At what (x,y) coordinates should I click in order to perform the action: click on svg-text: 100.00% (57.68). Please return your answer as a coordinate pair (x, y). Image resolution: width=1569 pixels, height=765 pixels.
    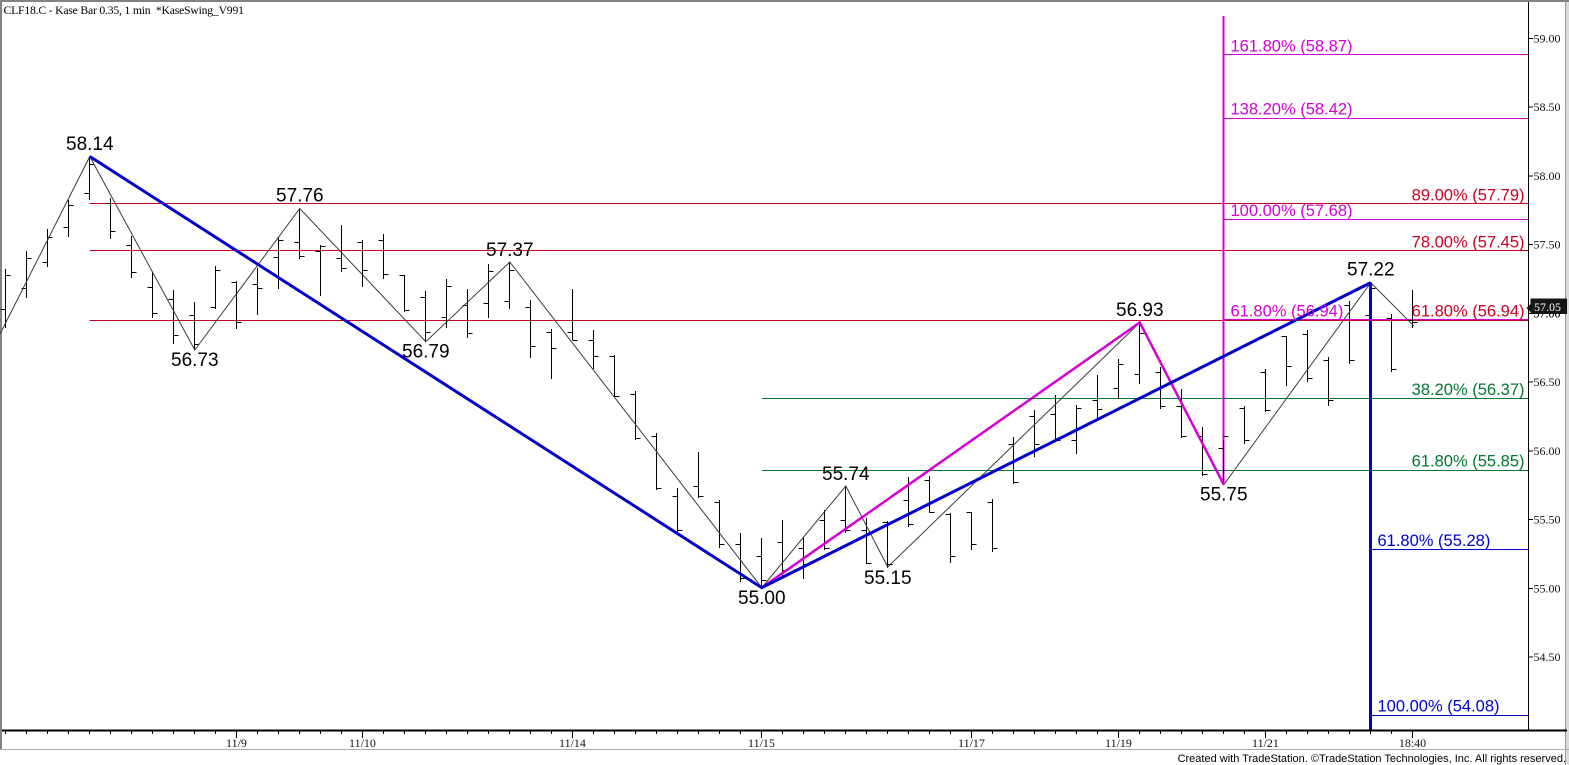
    Looking at the image, I should click on (1292, 211).